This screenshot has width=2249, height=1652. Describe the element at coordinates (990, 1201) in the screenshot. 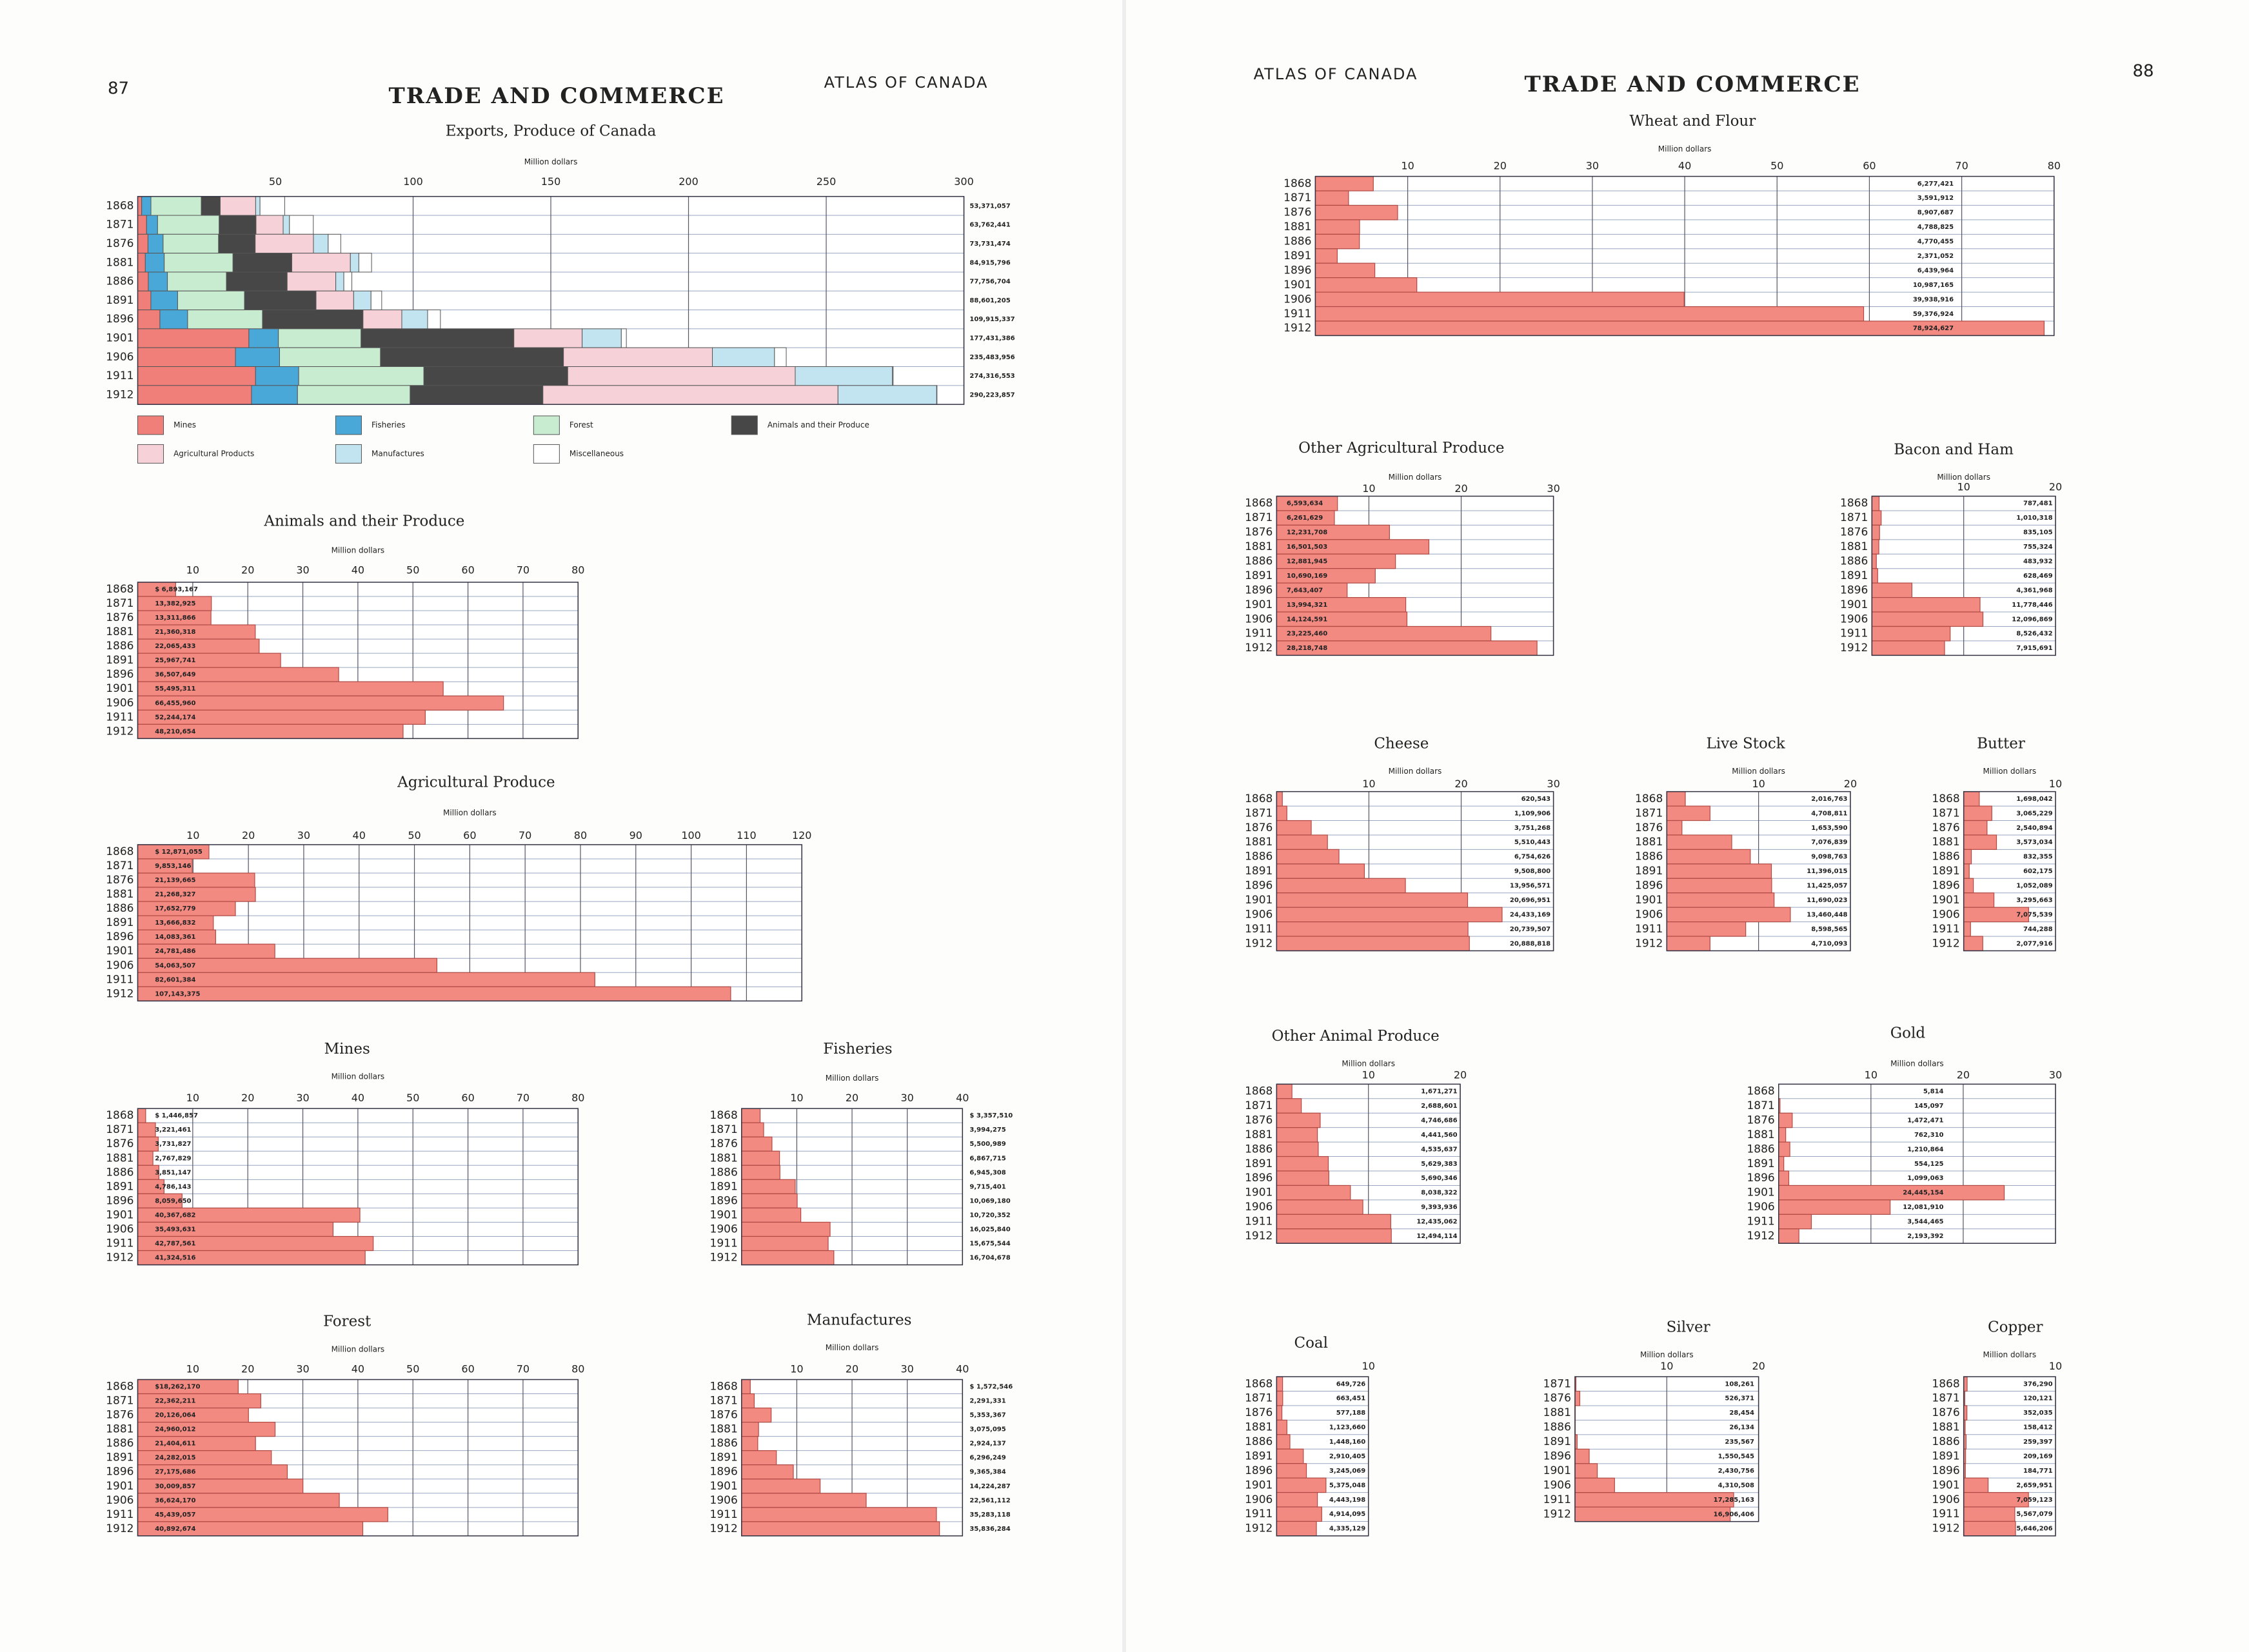

I see `value-label: 10,069,180` at that location.